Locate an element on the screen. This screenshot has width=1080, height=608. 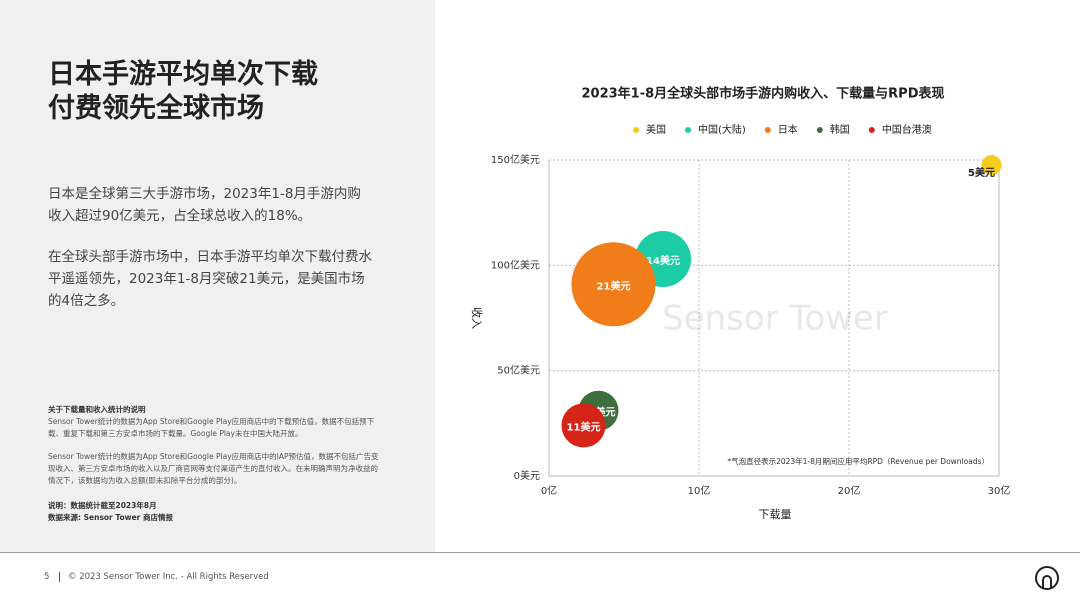
y-axis-title: 收入 is located at coordinates (477, 318).